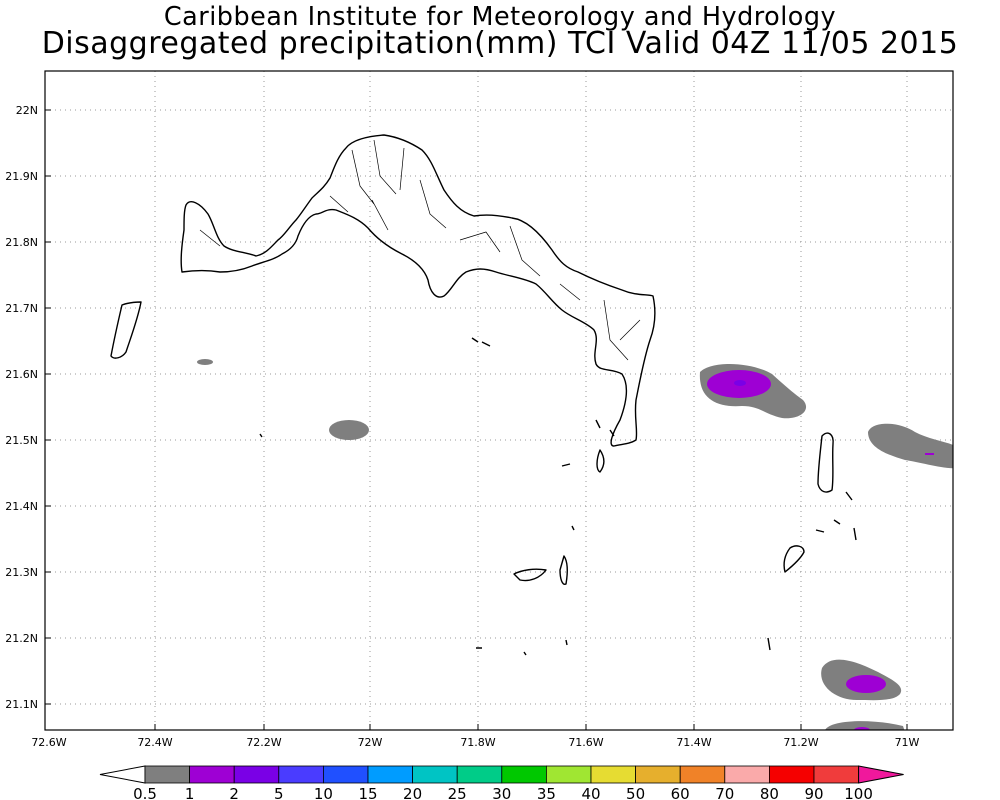 This screenshot has width=1000, height=800. Describe the element at coordinates (21, 506) in the screenshot. I see `lat-label-21-4n: 21.4N` at that location.